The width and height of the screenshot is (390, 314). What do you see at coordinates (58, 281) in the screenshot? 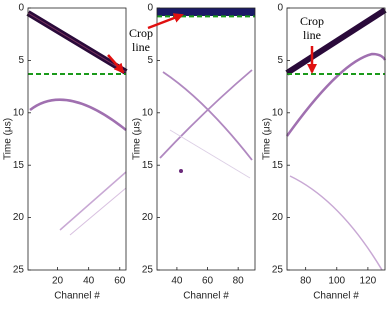
I see `x-tick-label: 20` at bounding box center [58, 281].